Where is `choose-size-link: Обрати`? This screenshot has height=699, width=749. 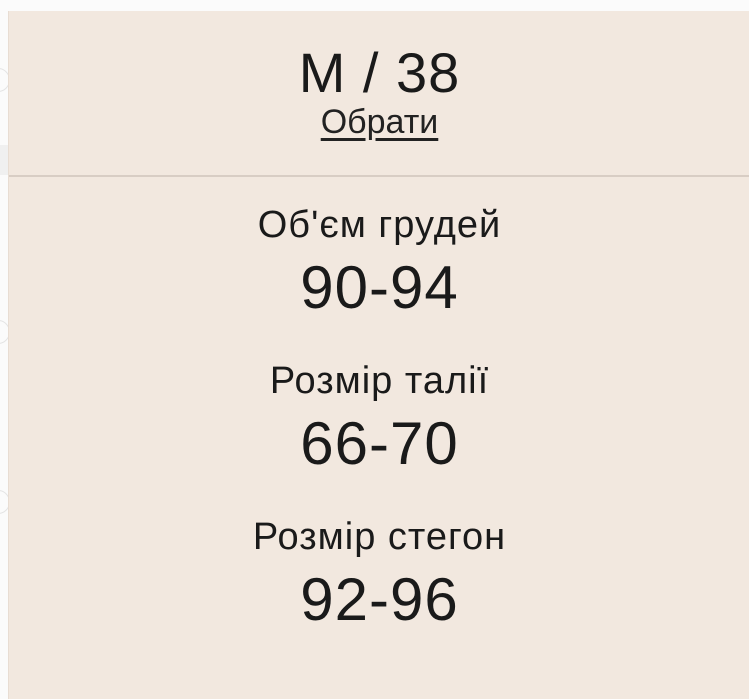
choose-size-link: Обрати is located at coordinates (379, 122).